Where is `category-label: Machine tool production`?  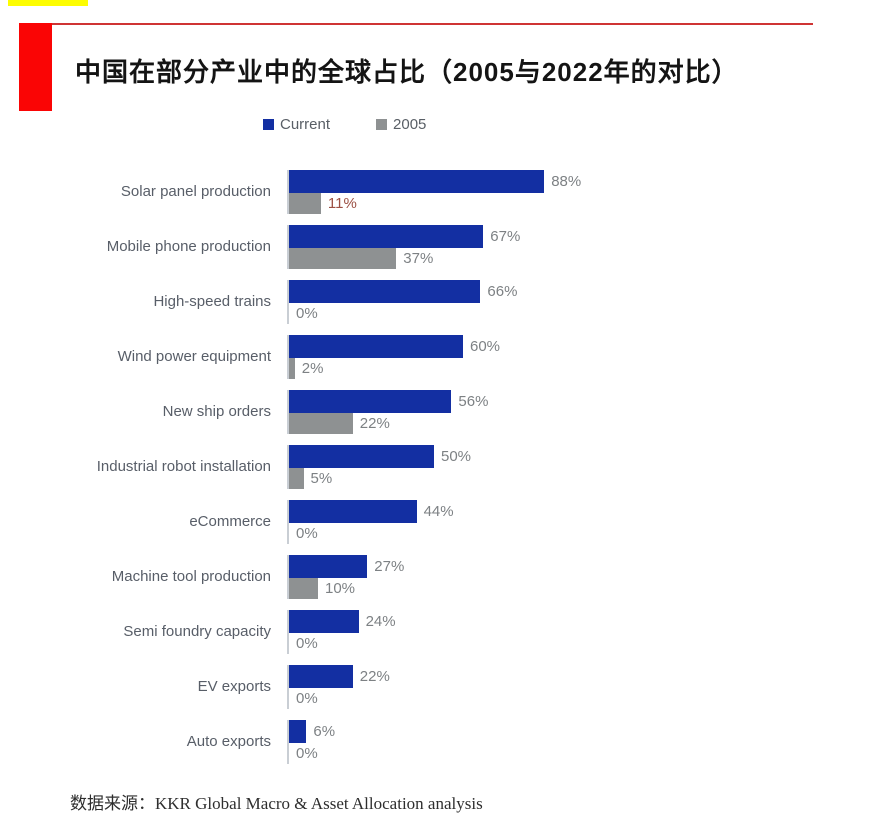
category-label: Machine tool production is located at coordinates (191, 576).